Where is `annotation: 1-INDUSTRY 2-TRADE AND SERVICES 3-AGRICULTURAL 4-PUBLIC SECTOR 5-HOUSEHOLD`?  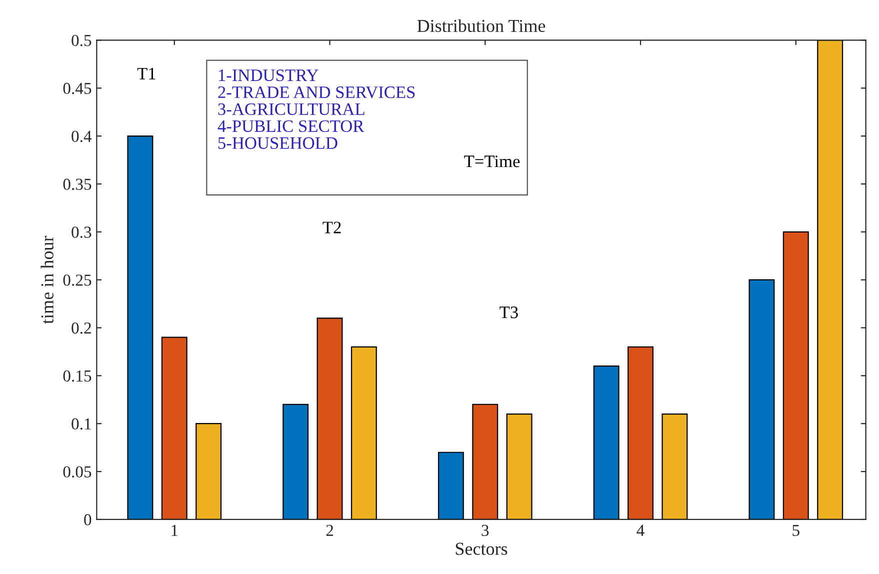 annotation: 1-INDUSTRY 2-TRADE AND SERVICES 3-AGRICULTURAL 4-PUBLIC SECTOR 5-HOUSEHOLD is located at coordinates (316, 109).